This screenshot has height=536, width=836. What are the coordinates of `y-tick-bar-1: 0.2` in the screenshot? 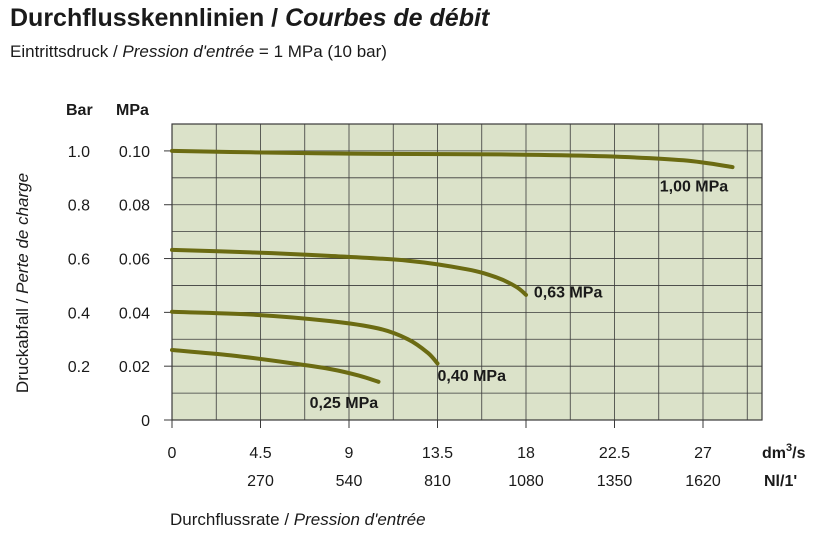 It's located at (79, 367).